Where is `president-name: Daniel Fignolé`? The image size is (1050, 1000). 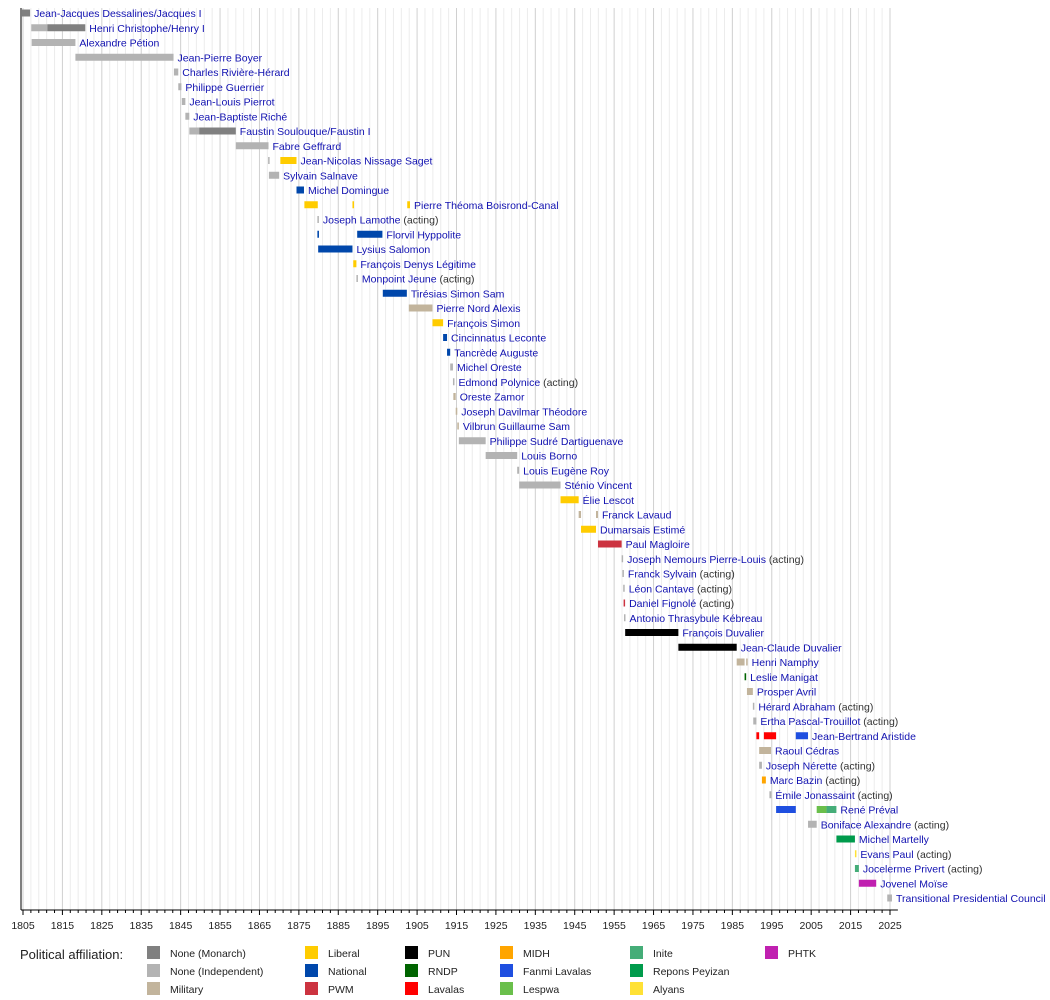 president-name: Daniel Fignolé is located at coordinates (662, 604).